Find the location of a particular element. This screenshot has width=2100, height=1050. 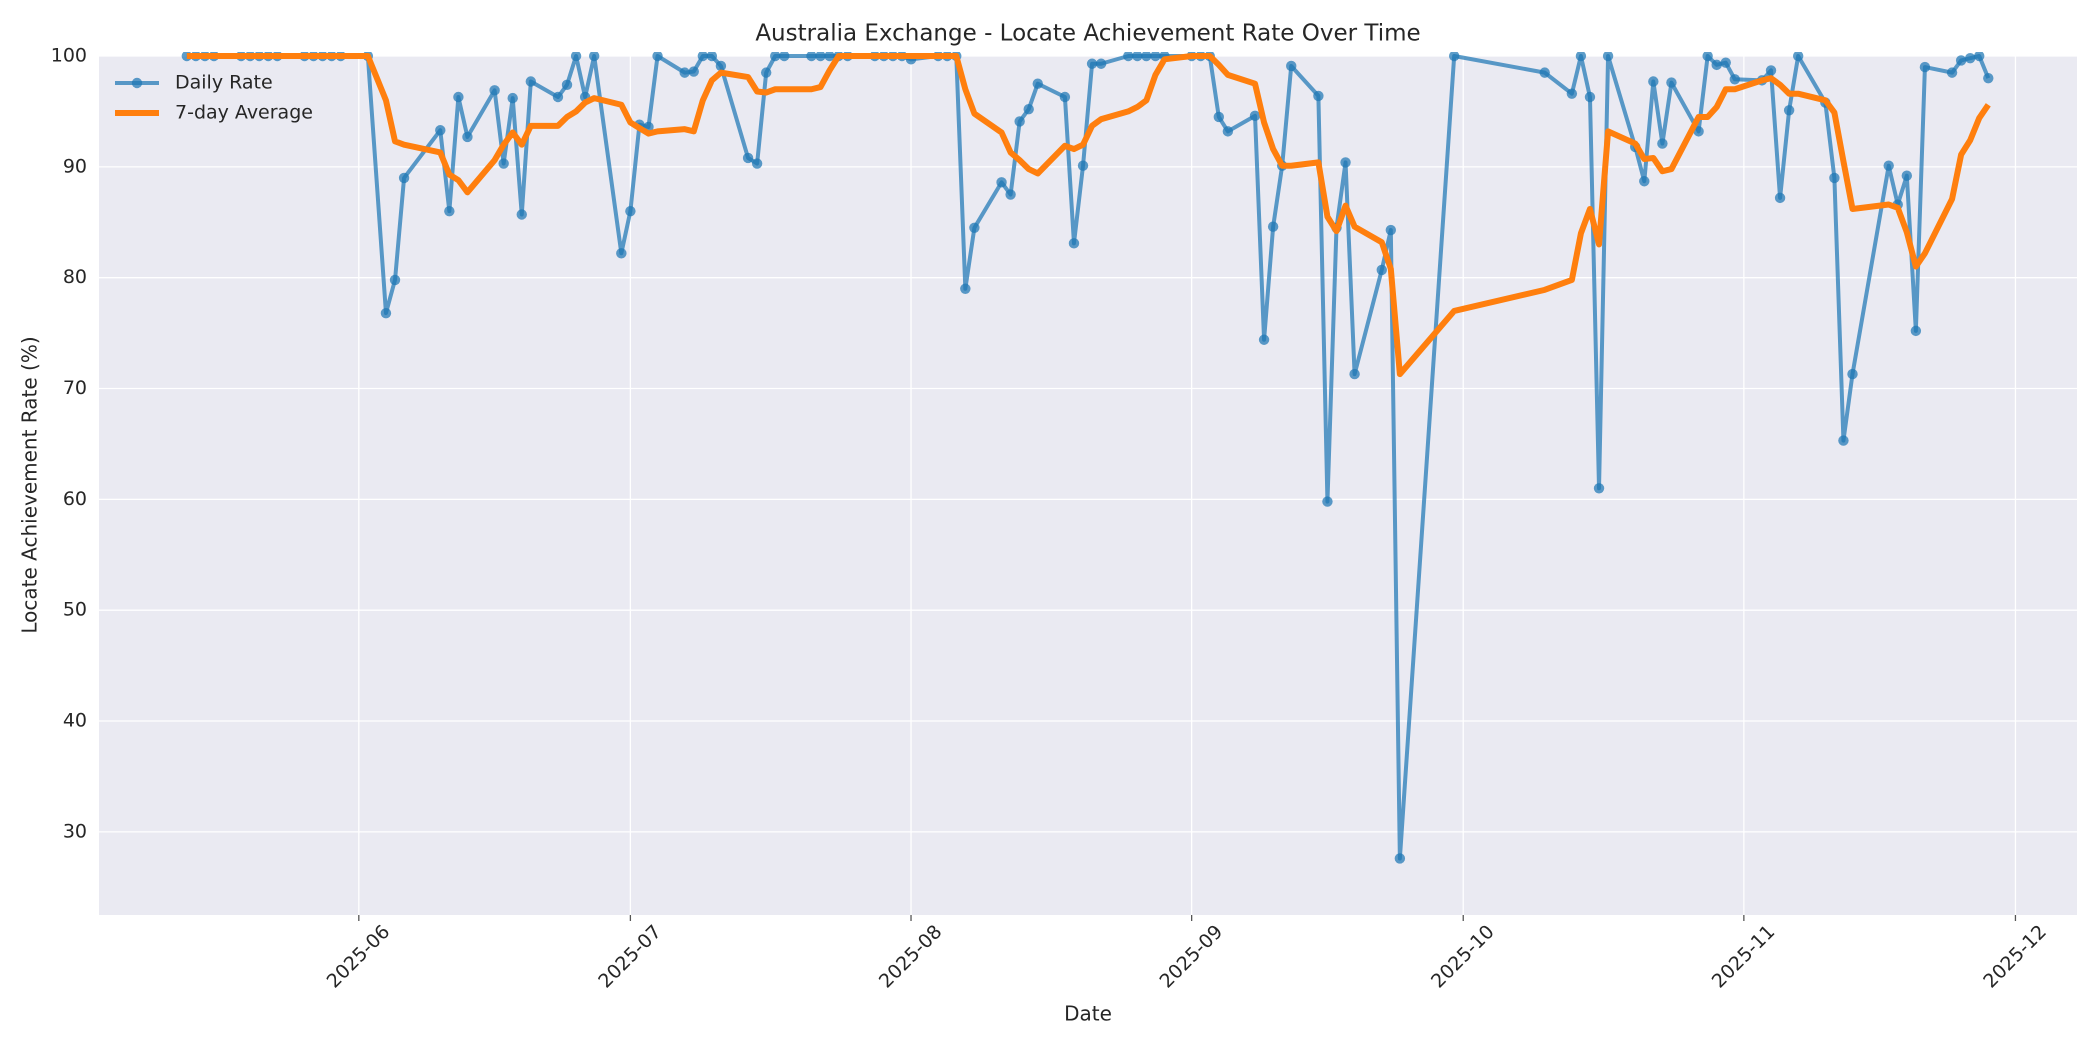

x-tick-label: 2025-09 is located at coordinates (1191, 957).